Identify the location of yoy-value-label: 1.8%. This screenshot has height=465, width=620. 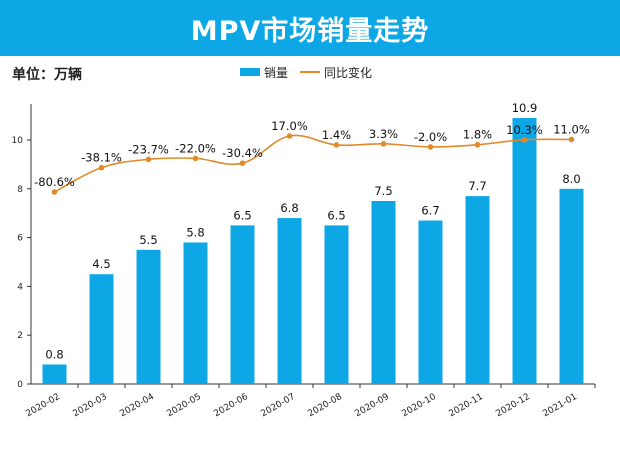
(477, 135).